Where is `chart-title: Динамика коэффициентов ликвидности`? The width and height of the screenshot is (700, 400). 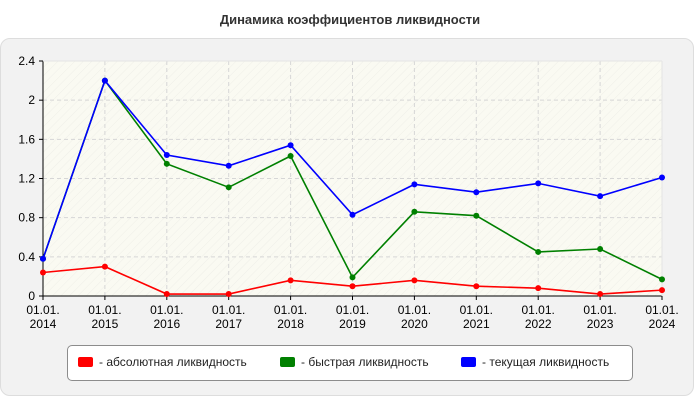
chart-title: Динамика коэффициентов ликвидности is located at coordinates (350, 19).